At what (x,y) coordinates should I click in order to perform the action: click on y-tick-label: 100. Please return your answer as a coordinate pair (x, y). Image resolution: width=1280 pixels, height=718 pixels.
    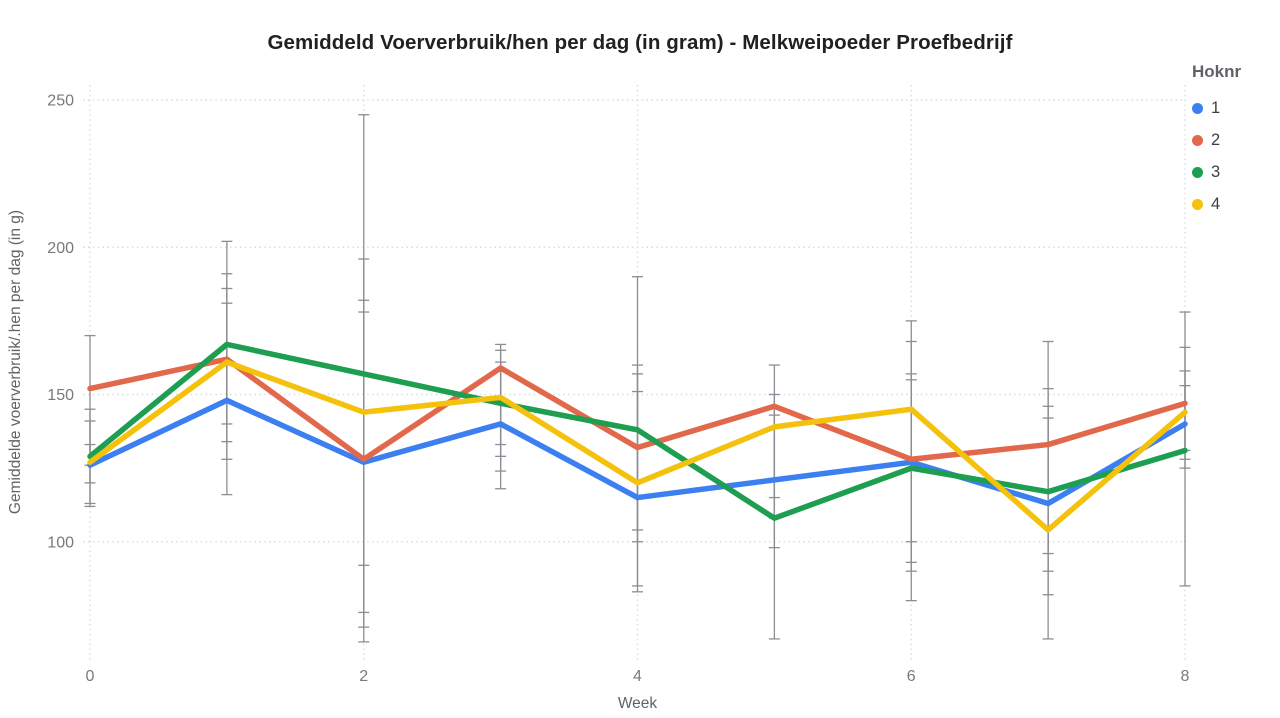
    Looking at the image, I should click on (60, 542).